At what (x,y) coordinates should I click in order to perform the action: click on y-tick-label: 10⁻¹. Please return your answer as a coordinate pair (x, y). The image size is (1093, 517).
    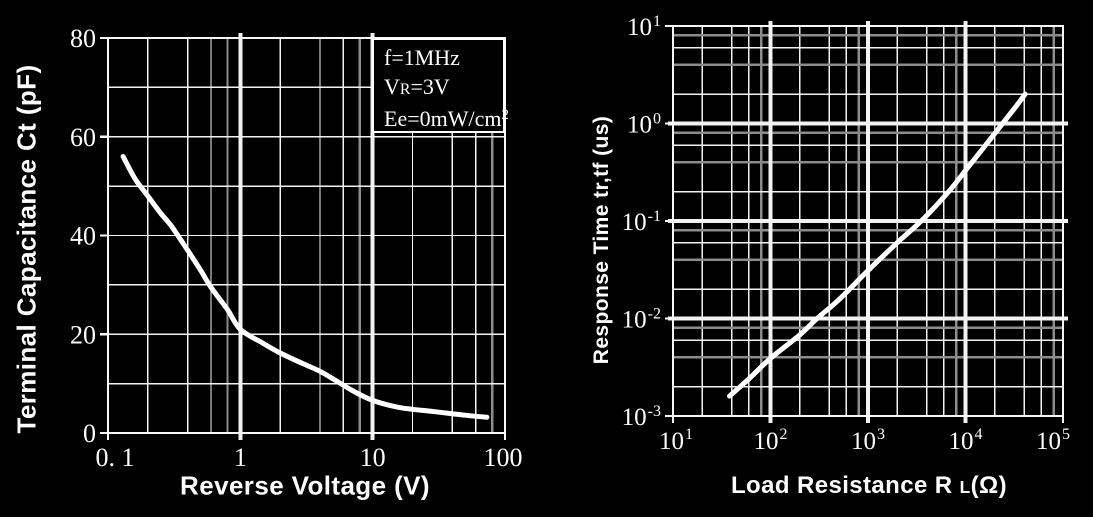
    Looking at the image, I should click on (641, 222).